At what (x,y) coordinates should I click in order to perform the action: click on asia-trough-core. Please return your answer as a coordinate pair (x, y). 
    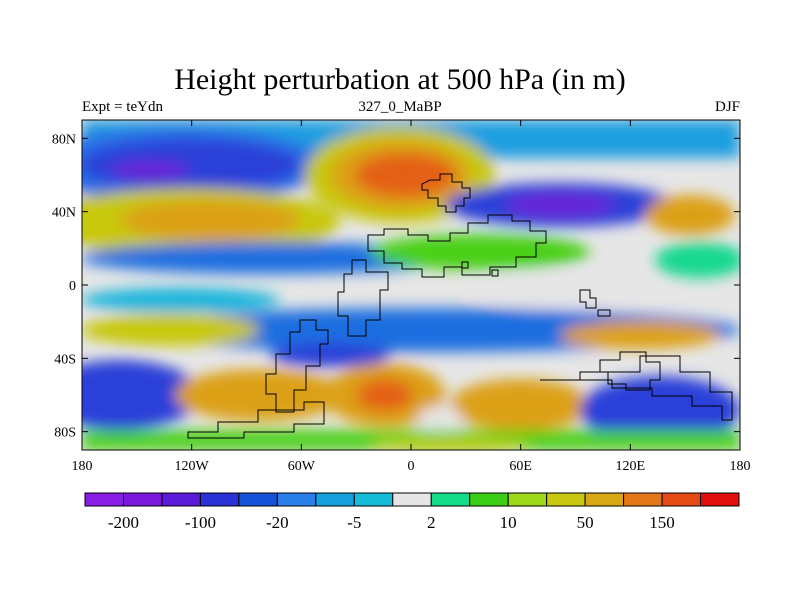
    Looking at the image, I should click on (560, 205).